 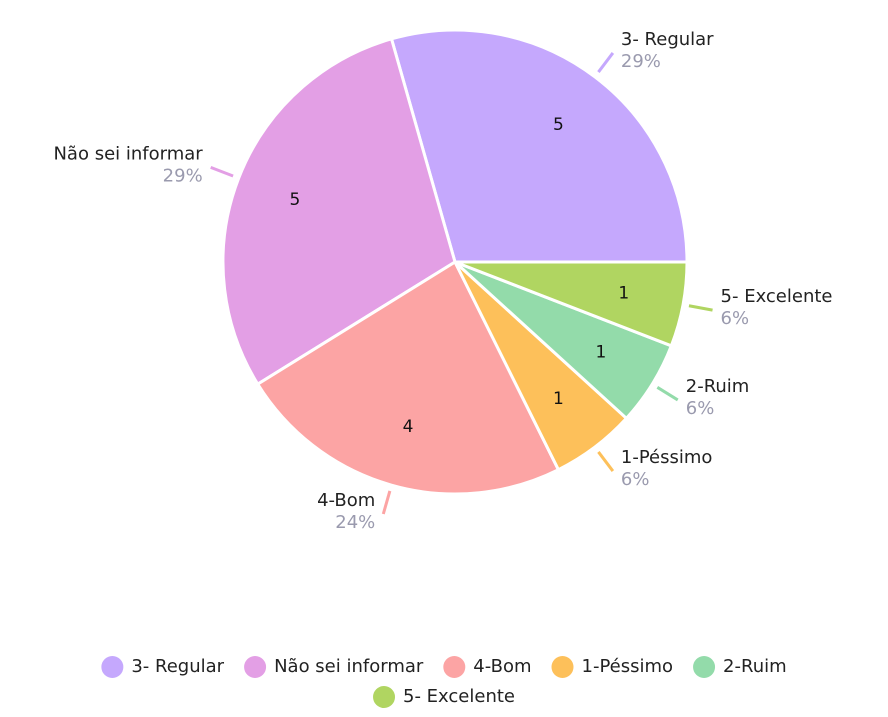 I want to click on legend-item: 2-Ruim, so click(x=740, y=667).